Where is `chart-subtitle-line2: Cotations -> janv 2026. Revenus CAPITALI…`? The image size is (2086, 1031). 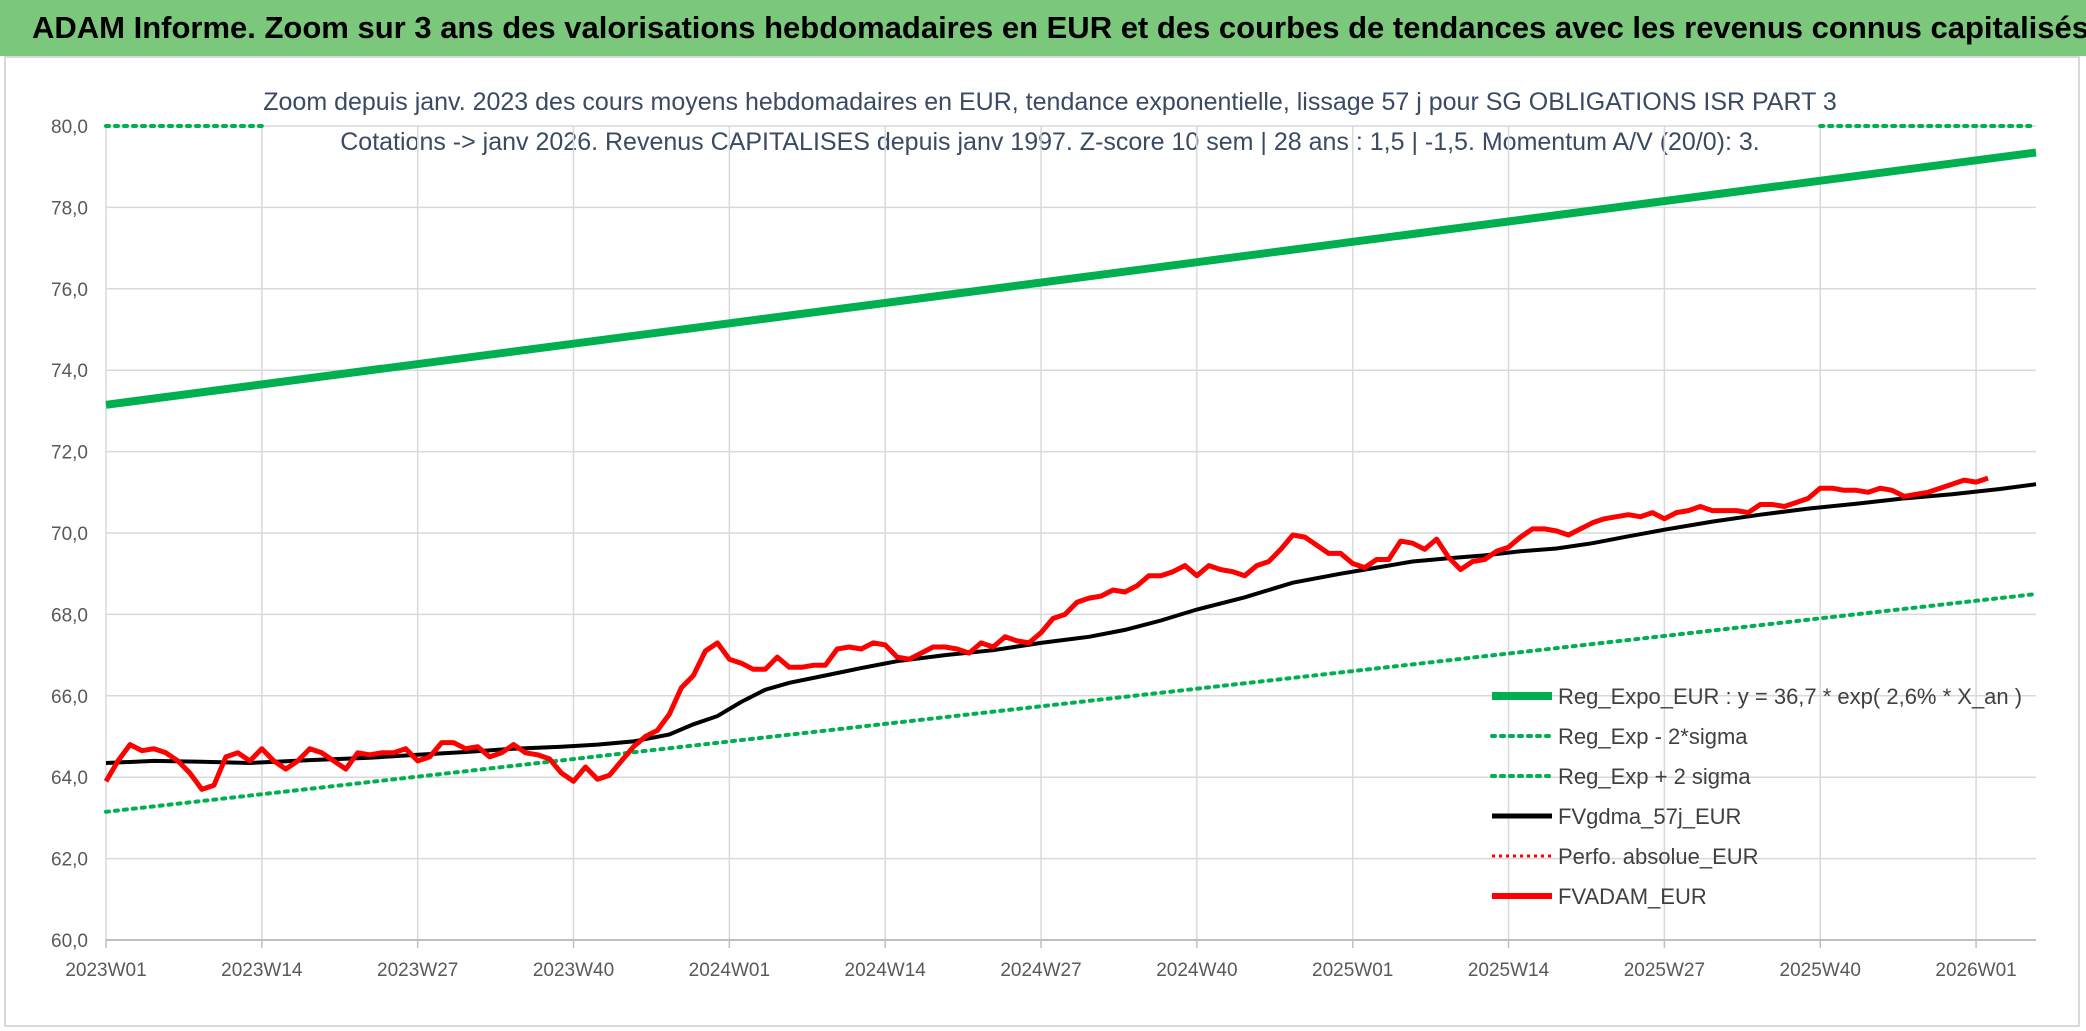
chart-subtitle-line2: Cotations -> janv 2026. Revenus CAPITALI… is located at coordinates (1050, 142).